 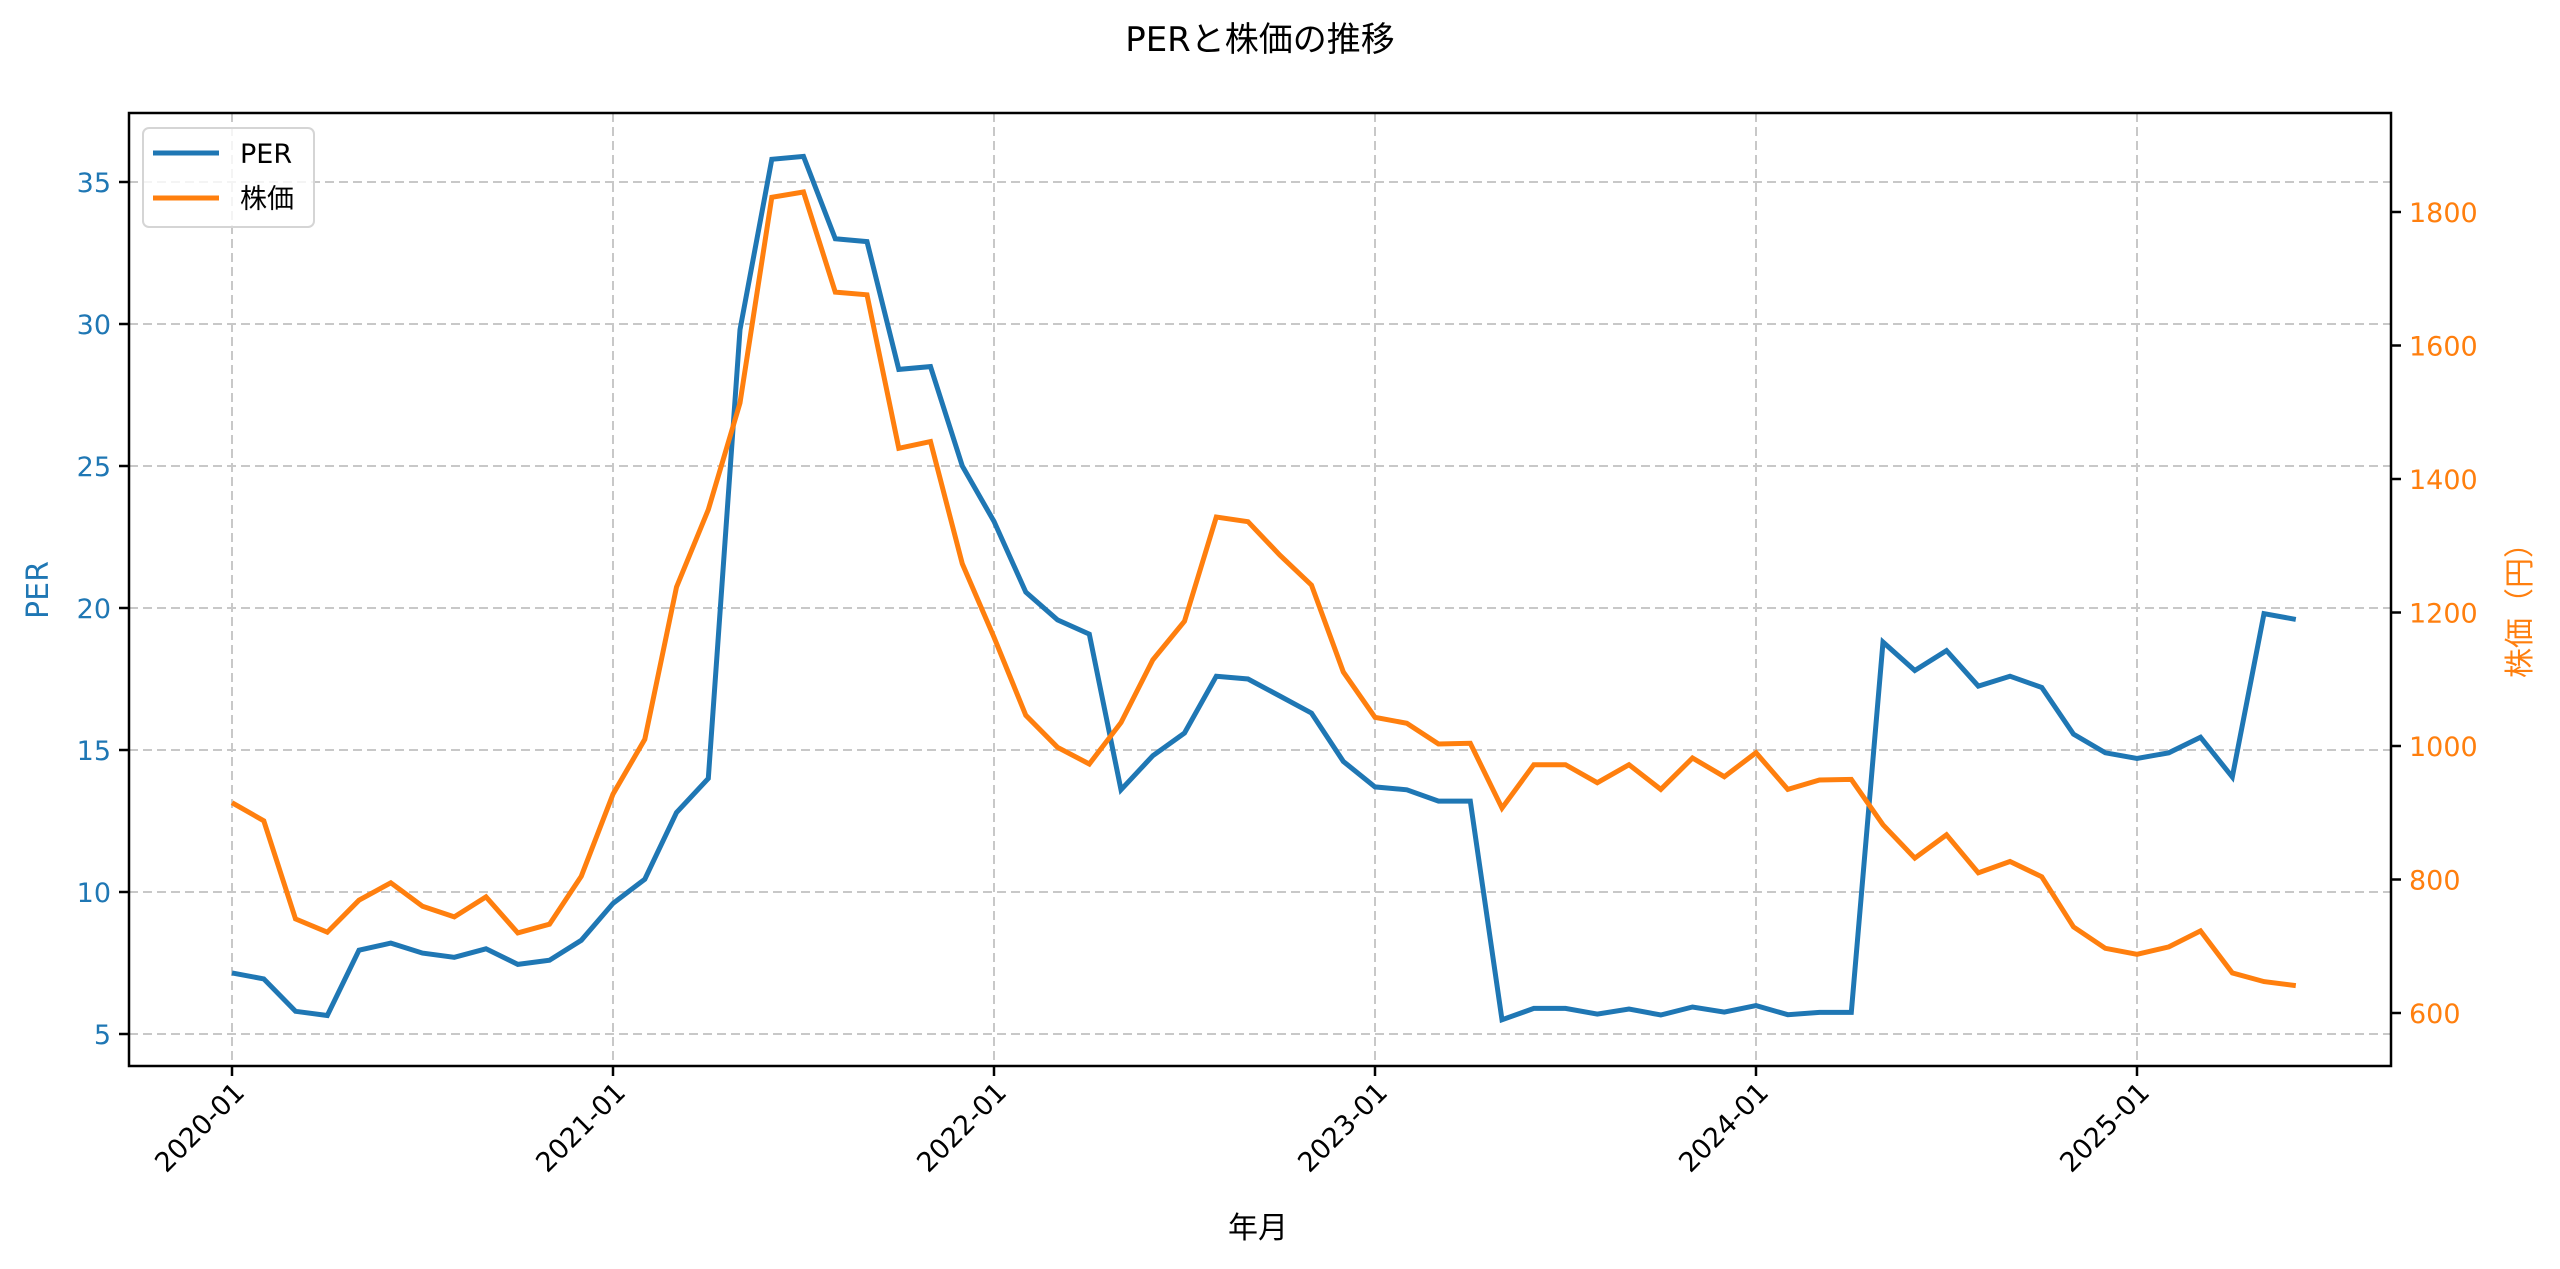 I want to click on right-y-axis: 600 800 1000 1200 1400 1600 1800, so click(x=2434, y=614).